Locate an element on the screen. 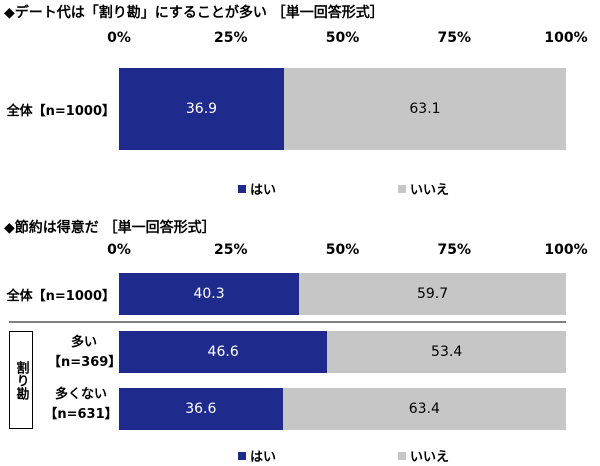  chart2-bar-2-yes is located at coordinates (201, 409).